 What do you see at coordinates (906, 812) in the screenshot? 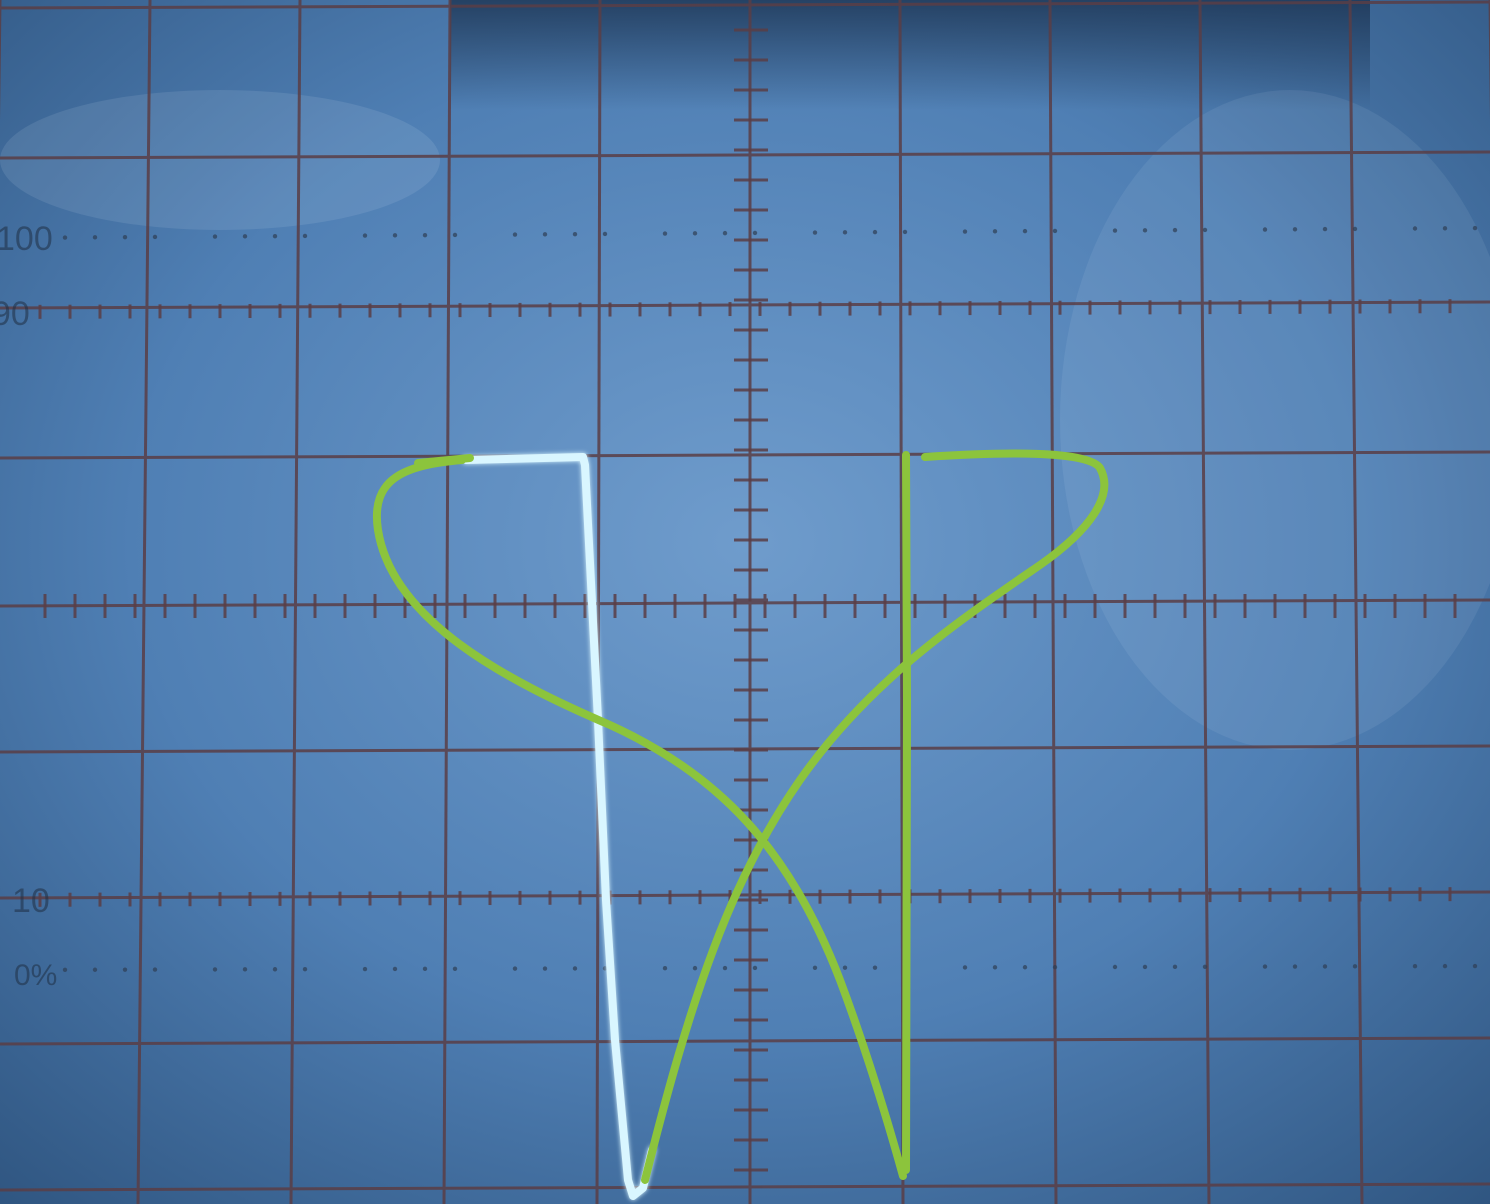
I see `annotation-right-vertical` at bounding box center [906, 812].